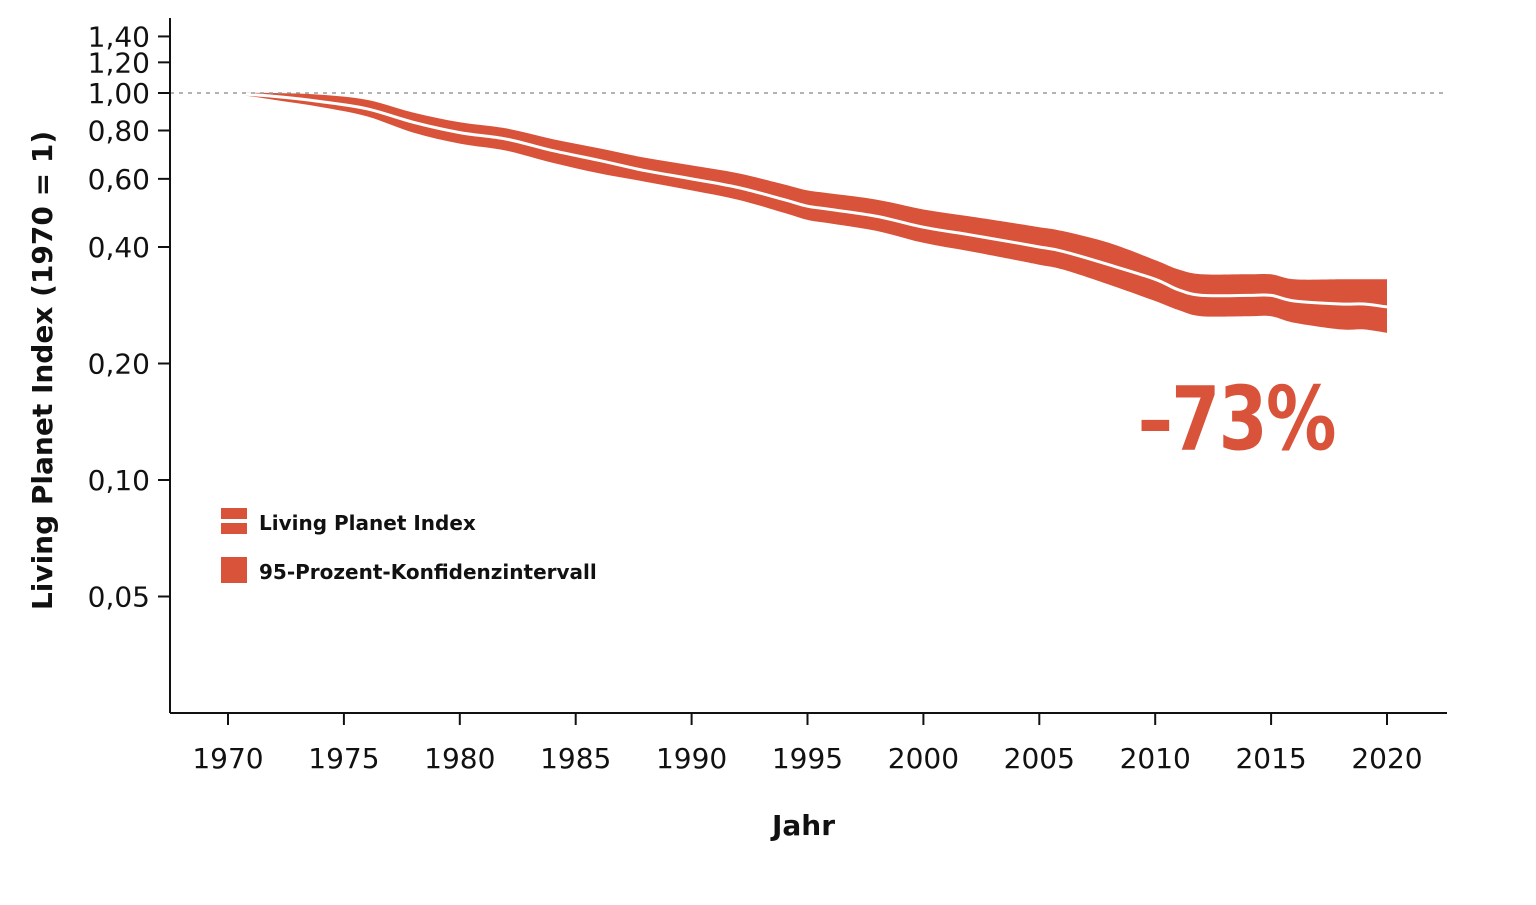  I want to click on x-tick-label: 2015, so click(1270, 758).